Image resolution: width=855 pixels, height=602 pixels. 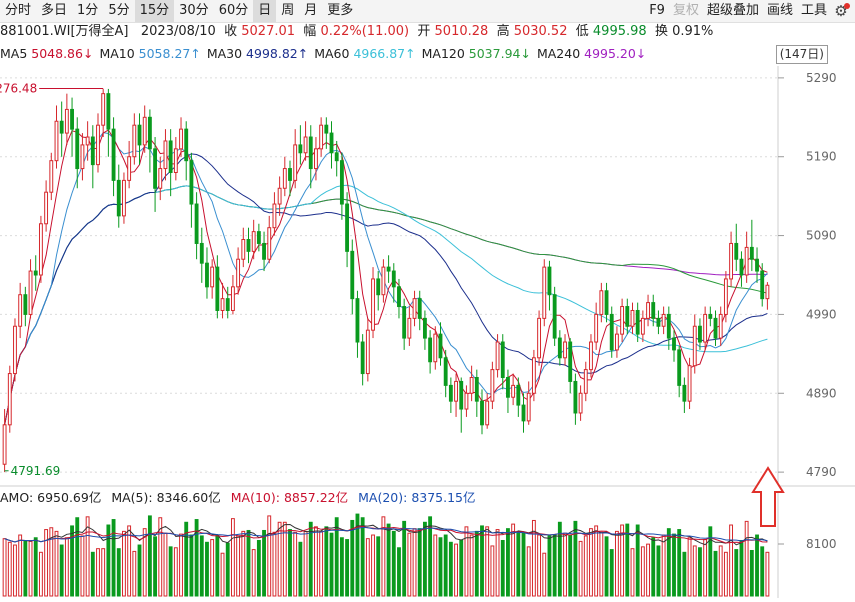 What do you see at coordinates (779, 10) in the screenshot?
I see `tool-button-3: 画线` at bounding box center [779, 10].